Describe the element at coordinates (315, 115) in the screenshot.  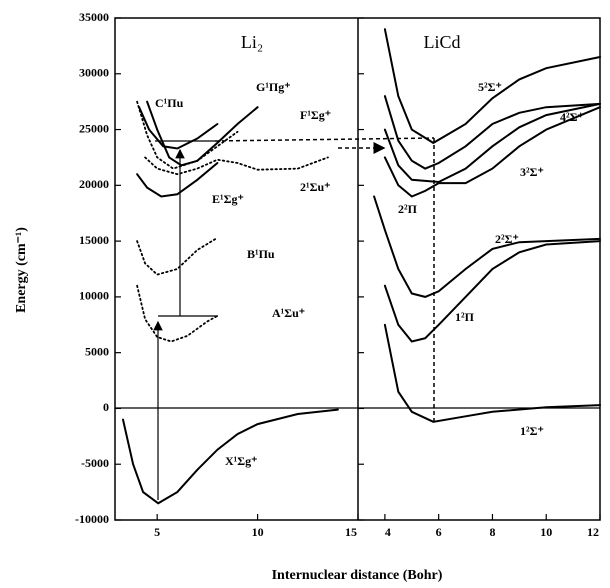
I see `state-label: F¹Σg⁺` at that location.